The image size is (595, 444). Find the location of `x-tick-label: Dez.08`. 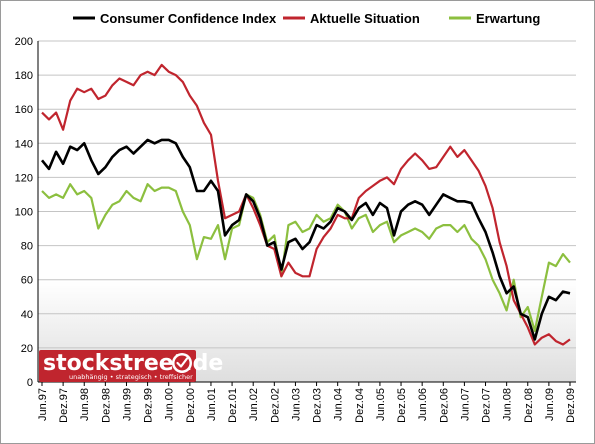

x-tick-label: Dez.08 is located at coordinates (529, 405).